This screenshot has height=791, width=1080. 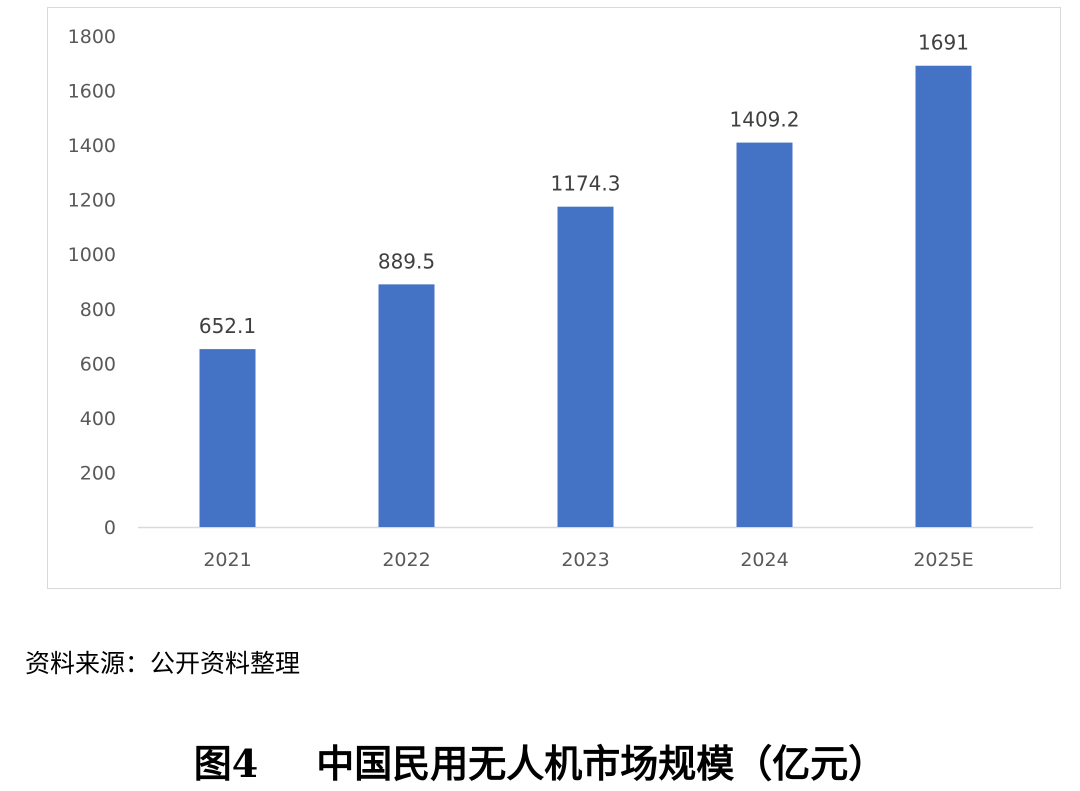 I want to click on y-tick-label: 400, so click(x=98, y=419).